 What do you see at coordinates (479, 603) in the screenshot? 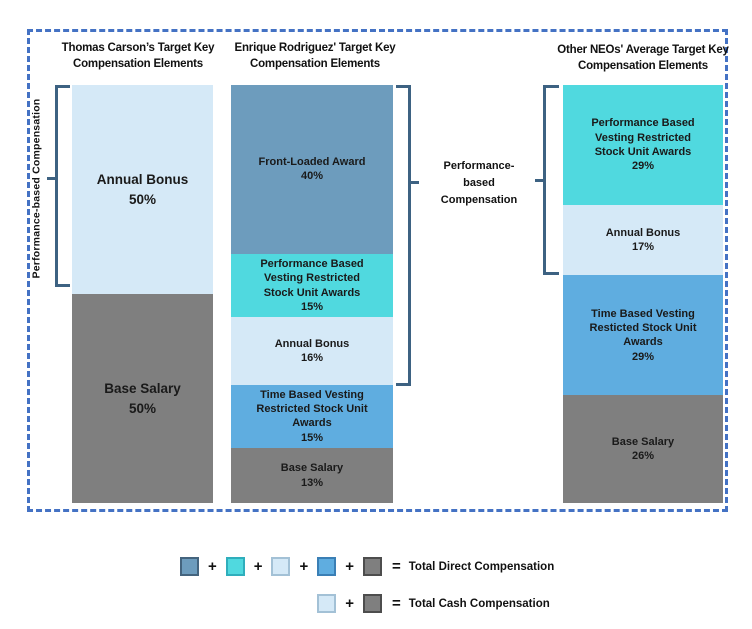
I see `legend-label: Total Cash Compensation` at bounding box center [479, 603].